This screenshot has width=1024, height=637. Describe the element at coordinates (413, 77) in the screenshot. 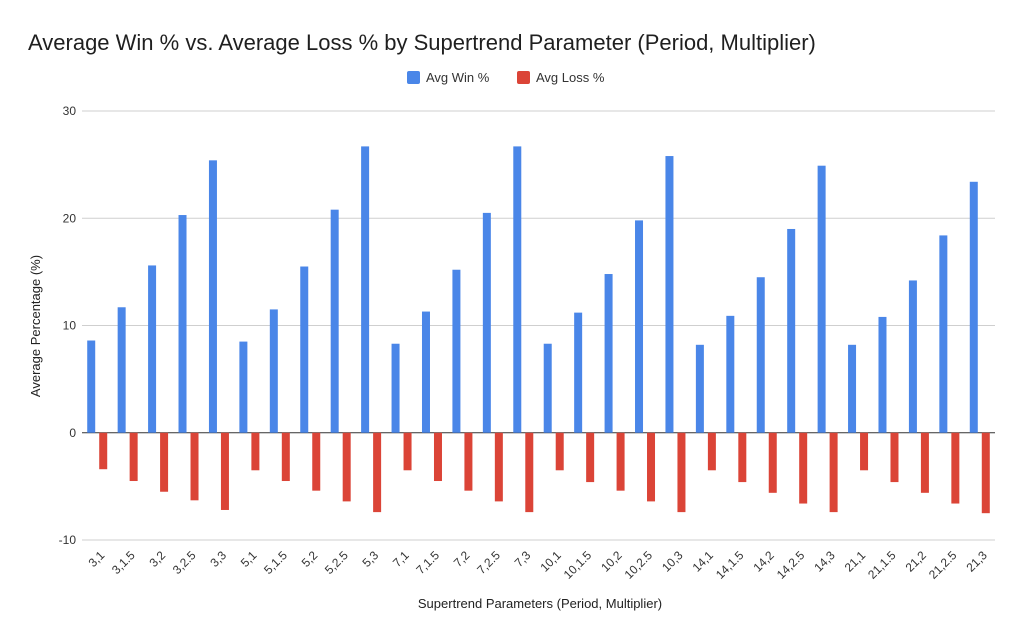

I see `legend-swatch-avg-win` at that location.